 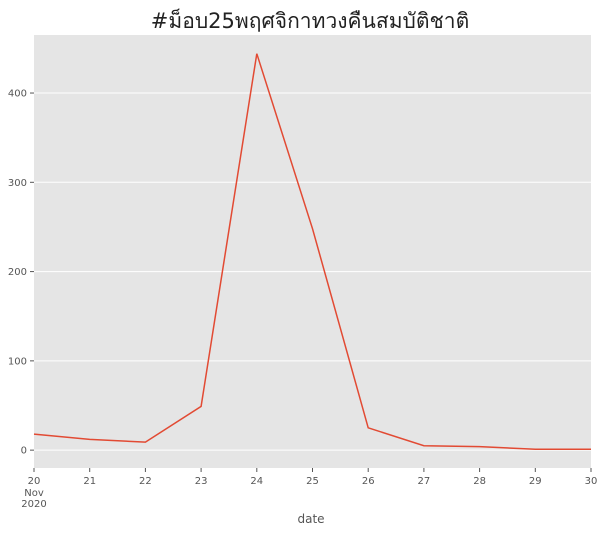 What do you see at coordinates (17, 361) in the screenshot?
I see `y-tick-label: 100` at bounding box center [17, 361].